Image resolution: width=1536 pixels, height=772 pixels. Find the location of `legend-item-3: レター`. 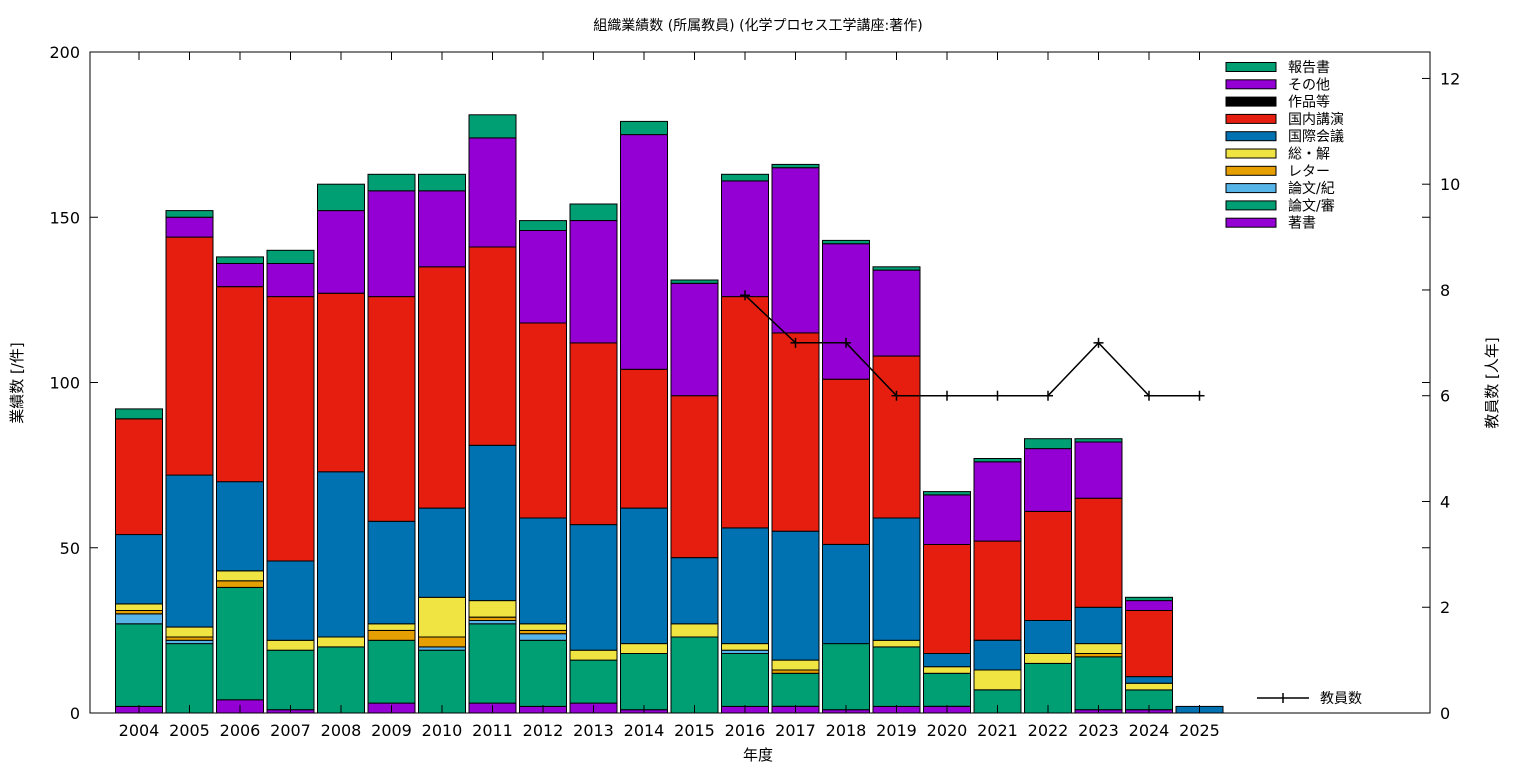

legend-item-3: レター is located at coordinates (1277, 172).